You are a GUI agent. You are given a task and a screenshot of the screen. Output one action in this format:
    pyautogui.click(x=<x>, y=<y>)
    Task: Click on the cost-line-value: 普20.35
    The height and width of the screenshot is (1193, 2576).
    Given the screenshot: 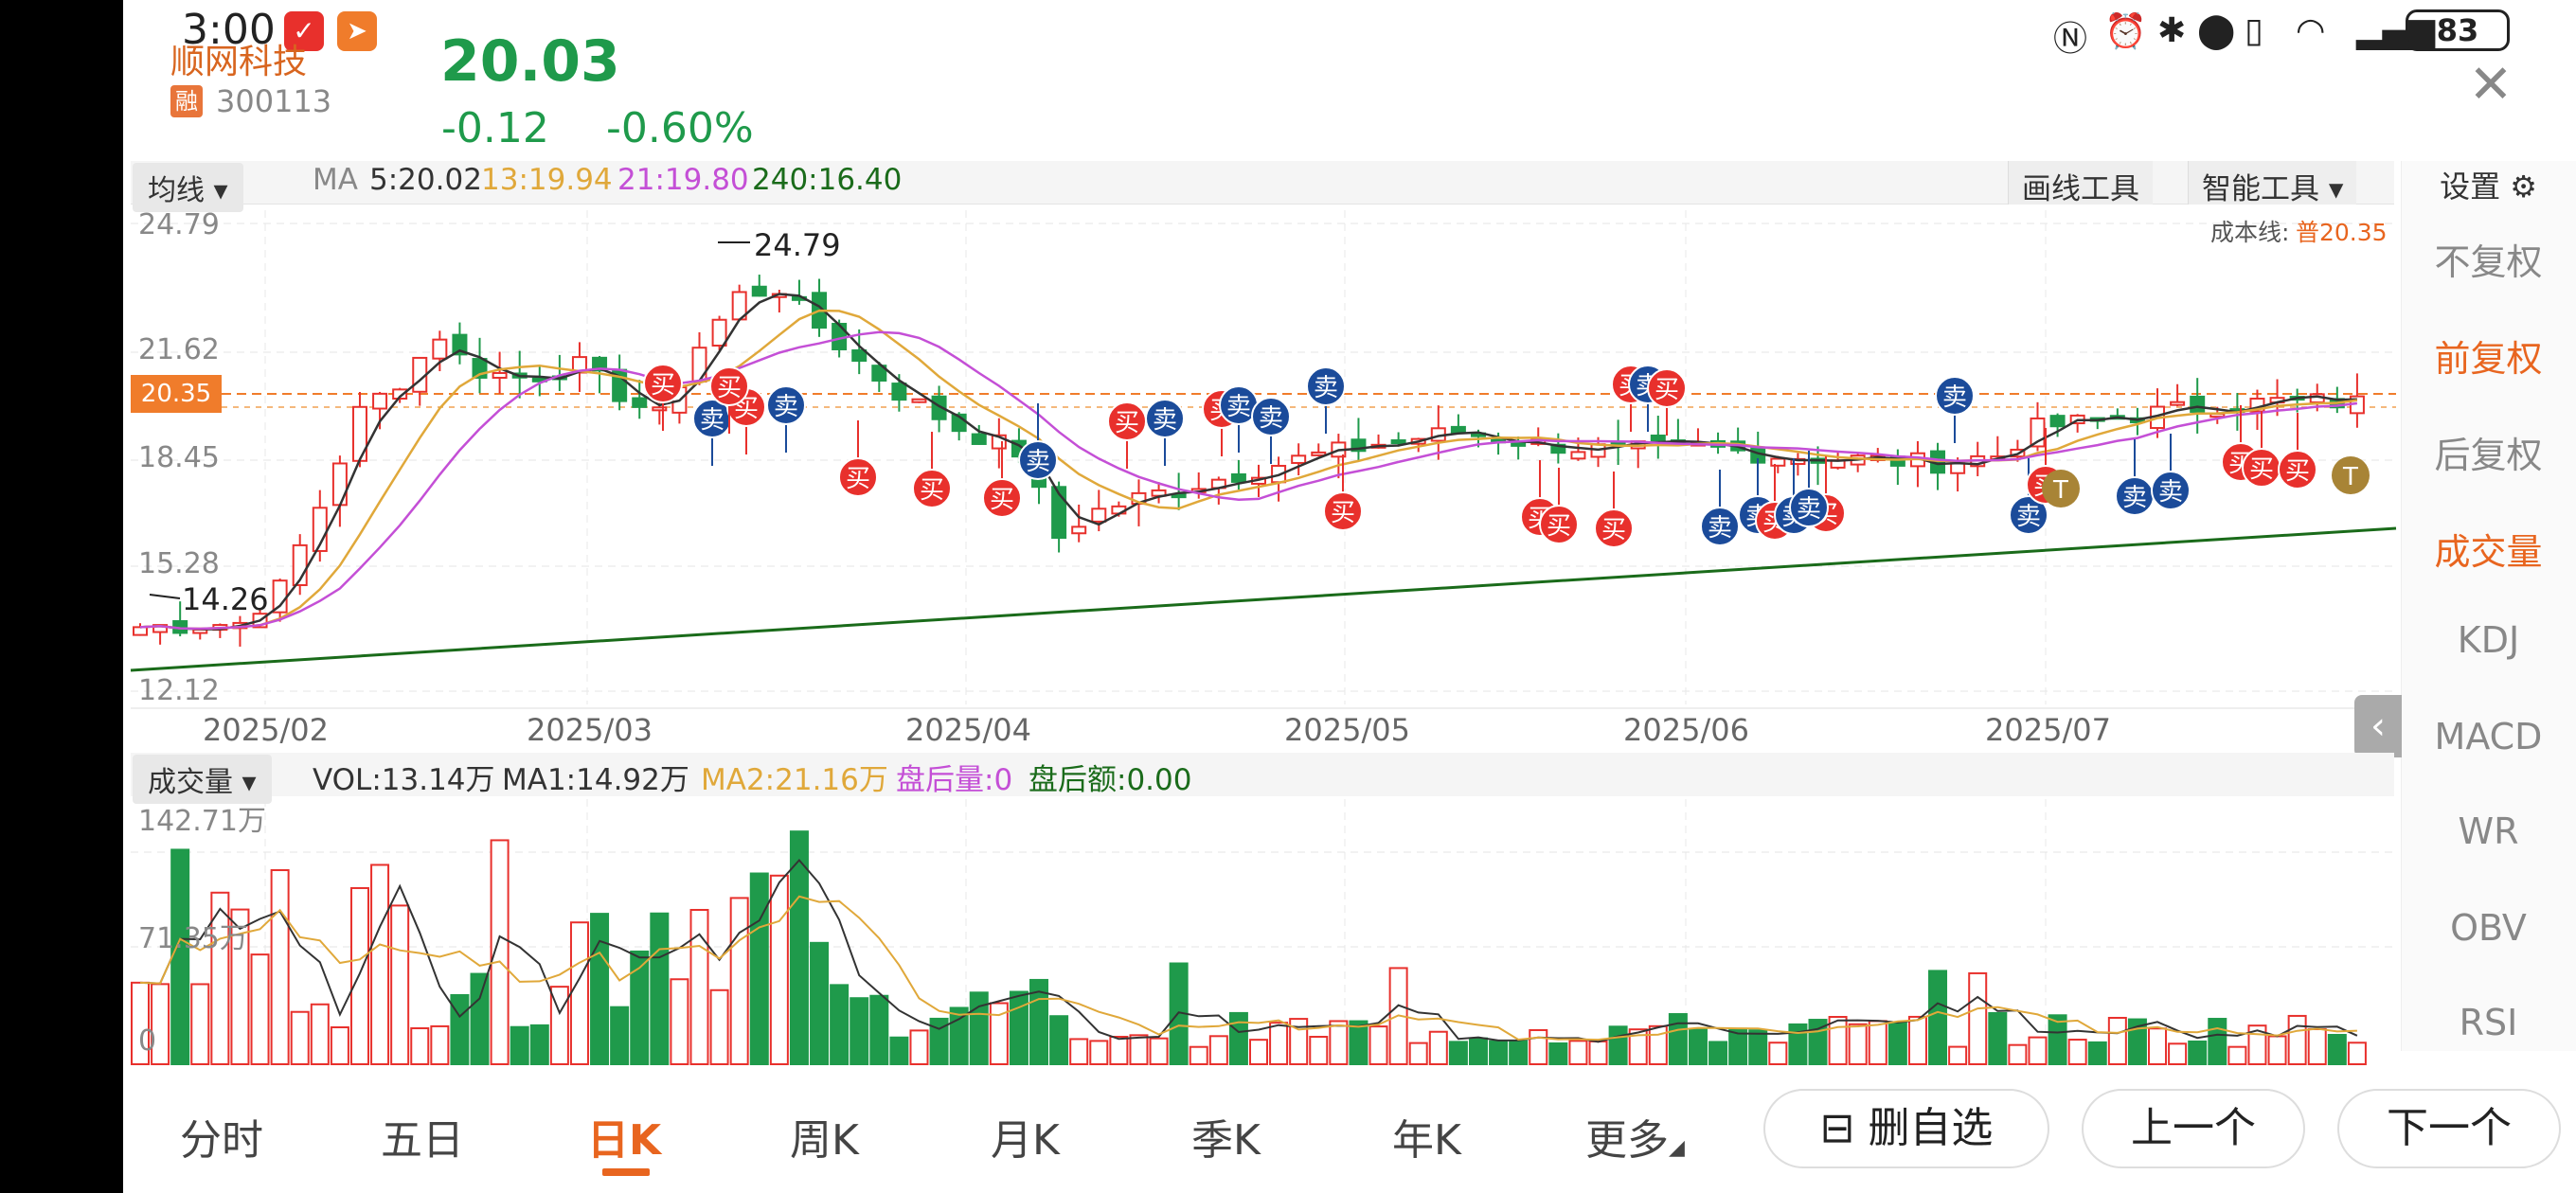 What is the action you would take?
    pyautogui.click(x=2342, y=232)
    